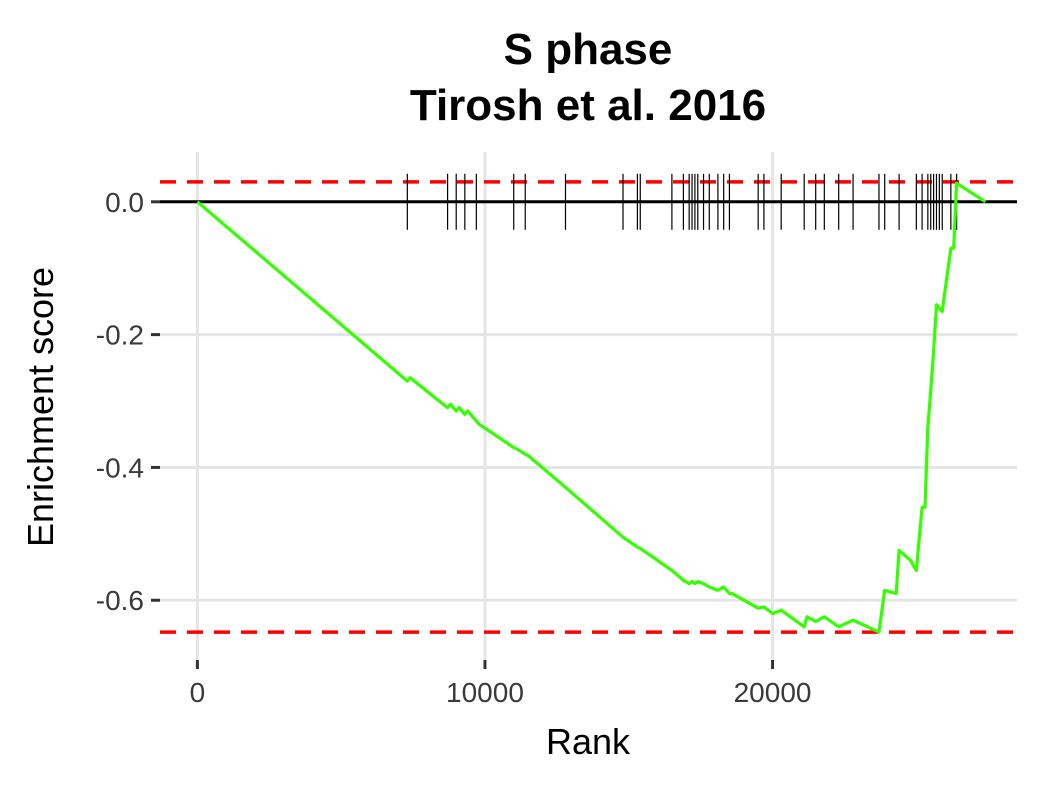 This screenshot has width=1039, height=787. Describe the element at coordinates (124, 202) in the screenshot. I see `y-tick-label-0: 0.0` at that location.